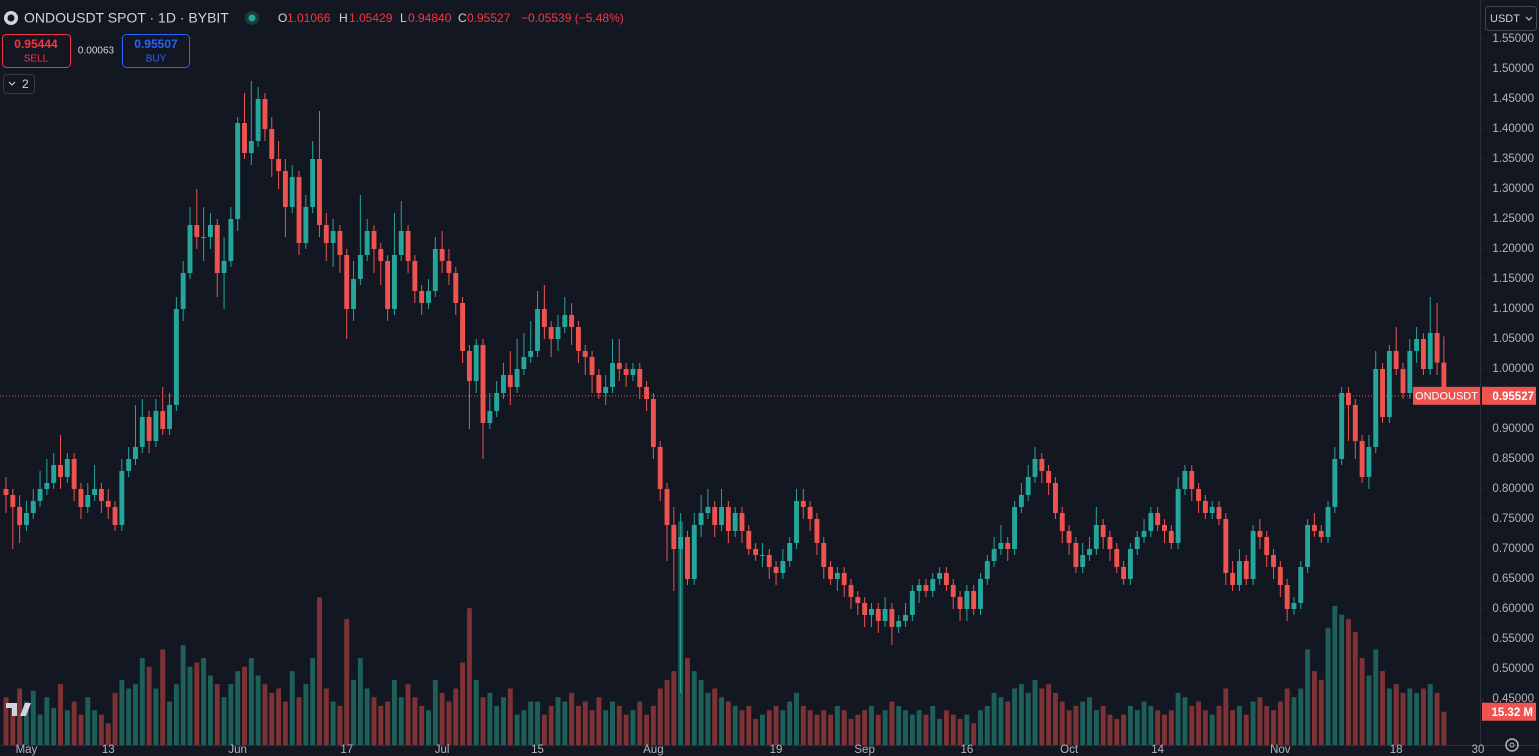 The height and width of the screenshot is (756, 1539). What do you see at coordinates (1513, 429) in the screenshot?
I see `y-tick-label: 0.90000` at bounding box center [1513, 429].